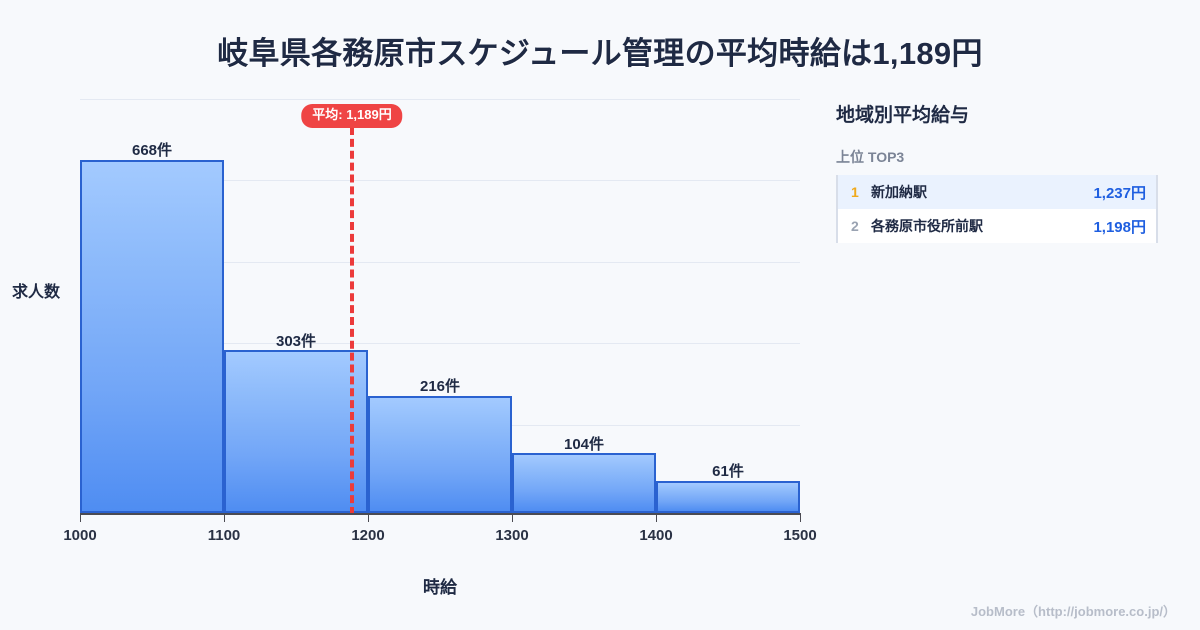 Image resolution: width=1200 pixels, height=630 pixels. I want to click on x-axis-line, so click(440, 514).